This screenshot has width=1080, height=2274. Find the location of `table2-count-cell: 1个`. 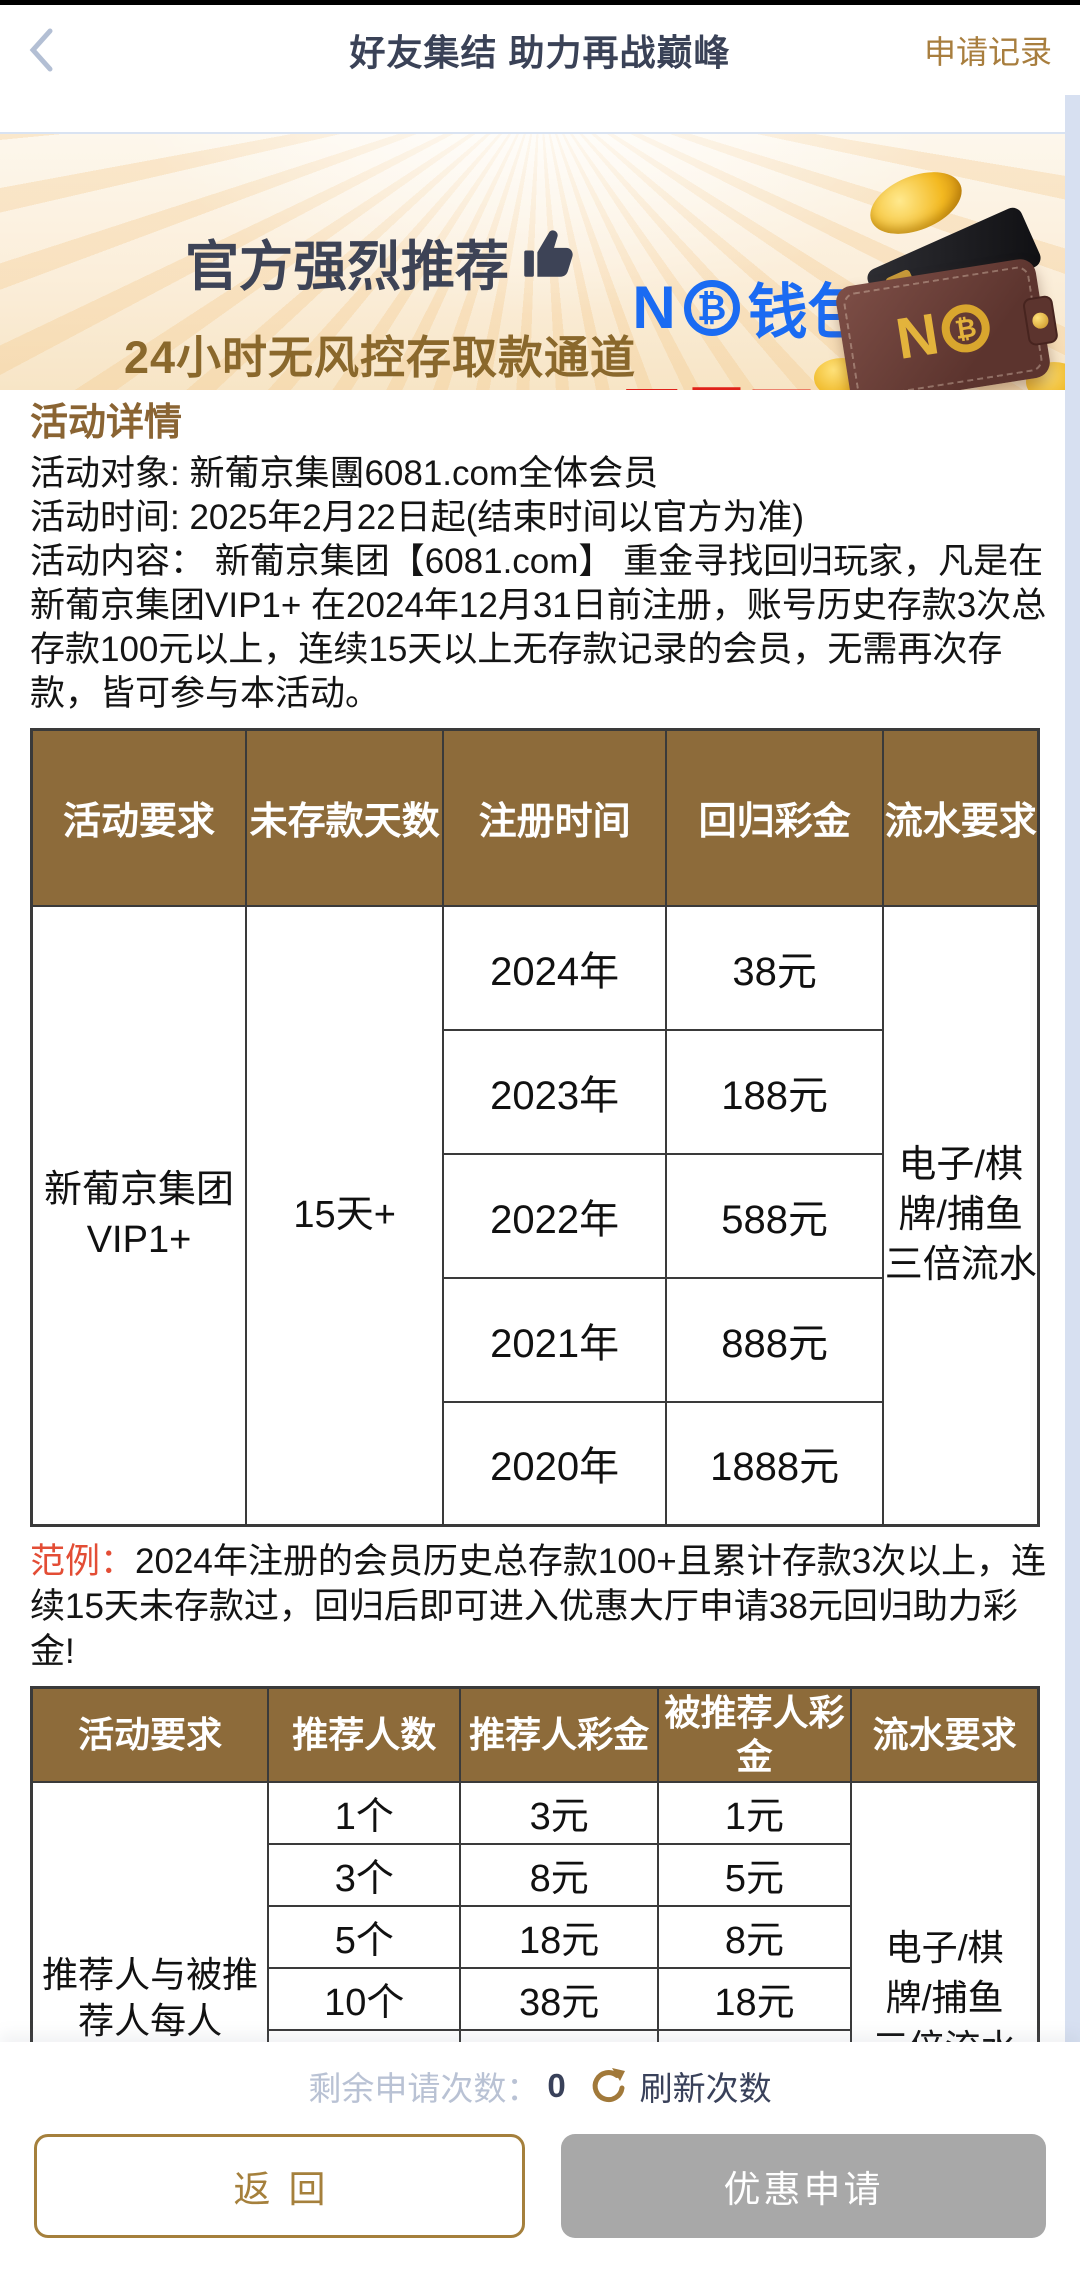

table2-count-cell: 1个 is located at coordinates (364, 1812).